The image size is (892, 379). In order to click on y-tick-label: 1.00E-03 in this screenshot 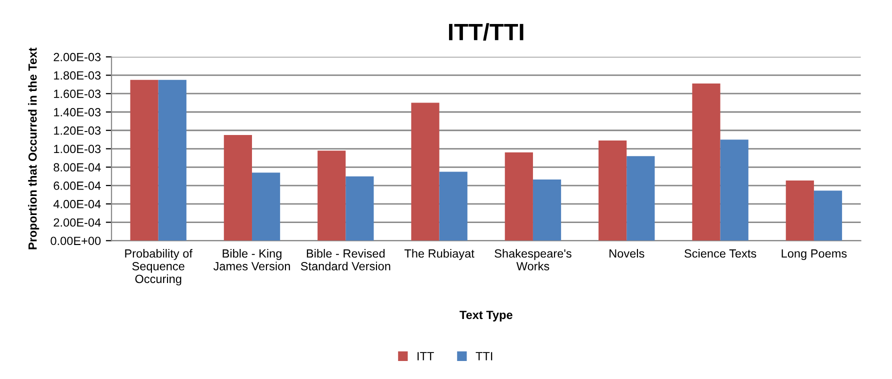, I will do `click(77, 149)`.